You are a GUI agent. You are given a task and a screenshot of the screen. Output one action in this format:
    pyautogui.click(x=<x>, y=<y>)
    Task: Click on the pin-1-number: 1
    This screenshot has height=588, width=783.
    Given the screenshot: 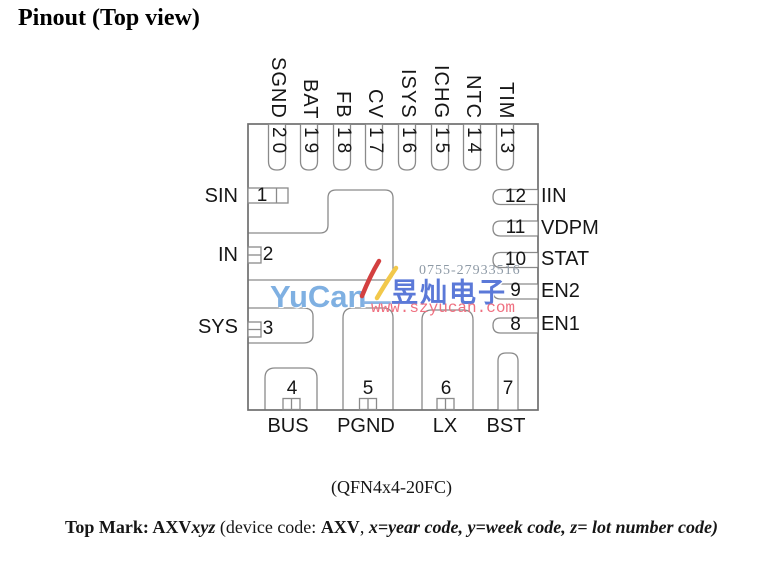 What is the action you would take?
    pyautogui.click(x=262, y=195)
    